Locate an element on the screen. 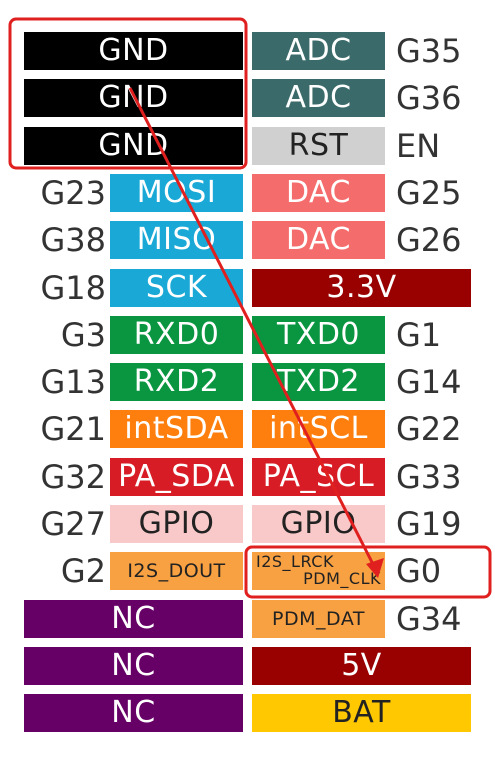 The width and height of the screenshot is (495, 766). right-function-label-line2: PDM_CLK is located at coordinates (342, 578).